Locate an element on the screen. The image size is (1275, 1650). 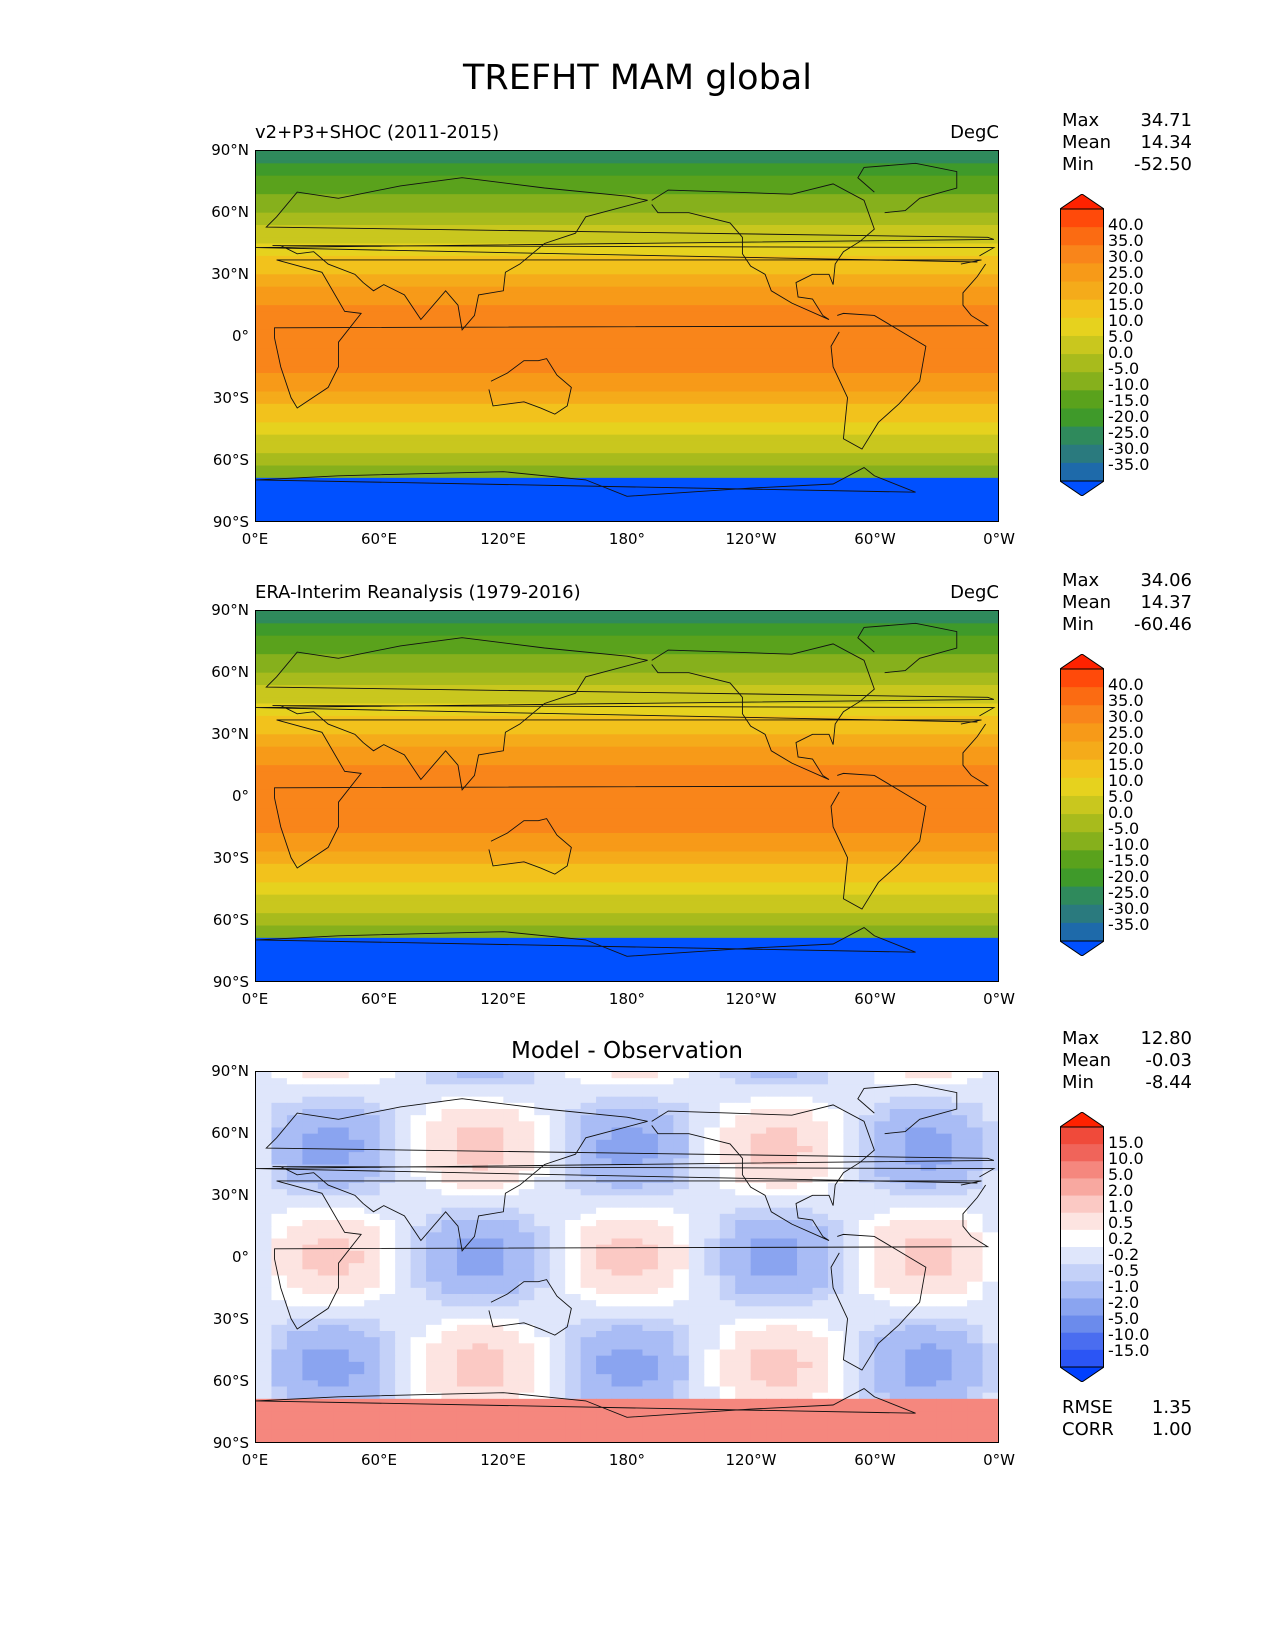
lon-tick-label: 120°E is located at coordinates (503, 1460).